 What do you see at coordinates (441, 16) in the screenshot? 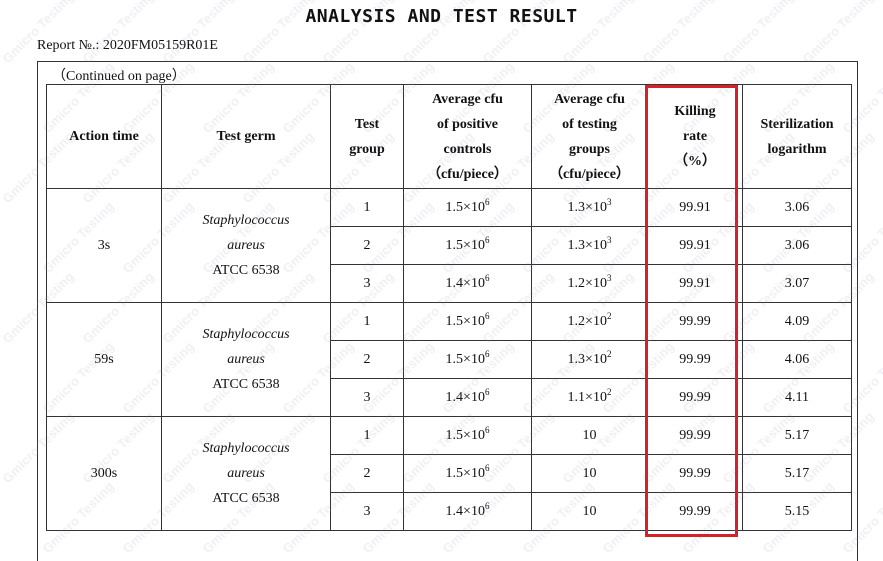
I see `report-title: ANALYSIS AND TEST RESULT` at bounding box center [441, 16].